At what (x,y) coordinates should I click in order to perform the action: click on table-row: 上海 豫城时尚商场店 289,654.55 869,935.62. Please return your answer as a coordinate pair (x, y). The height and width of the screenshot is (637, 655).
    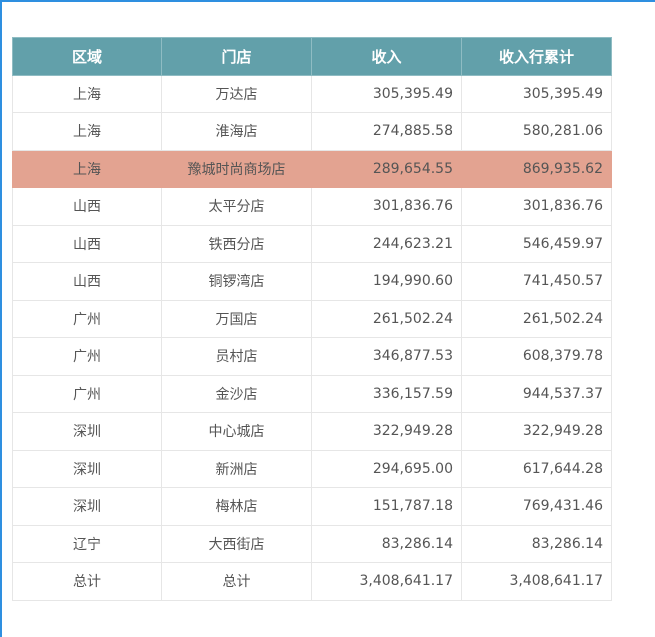
    Looking at the image, I should click on (312, 168).